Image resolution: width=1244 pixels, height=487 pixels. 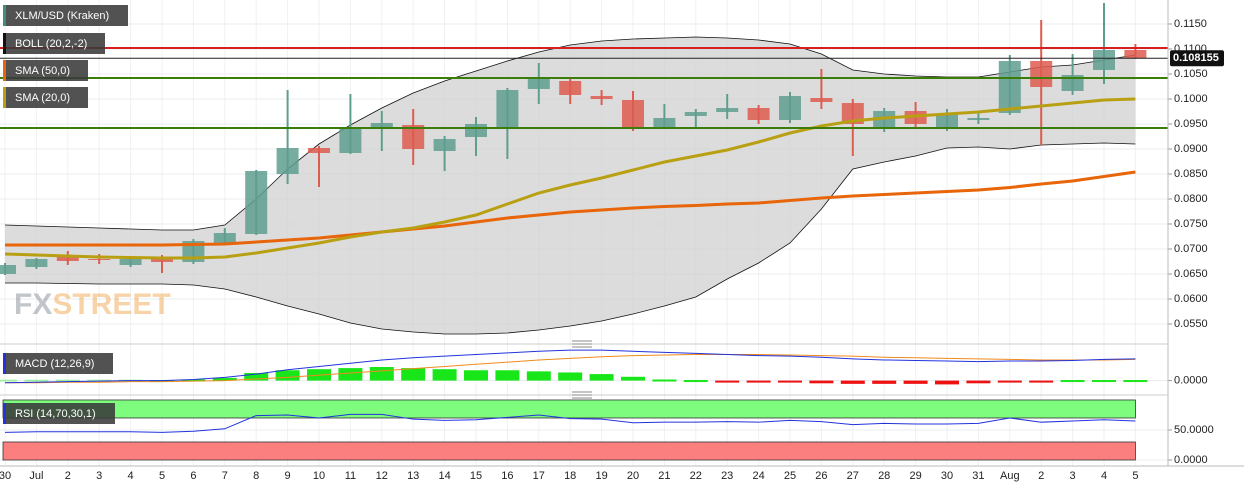 I want to click on x-tick-label: 23, so click(x=727, y=476).